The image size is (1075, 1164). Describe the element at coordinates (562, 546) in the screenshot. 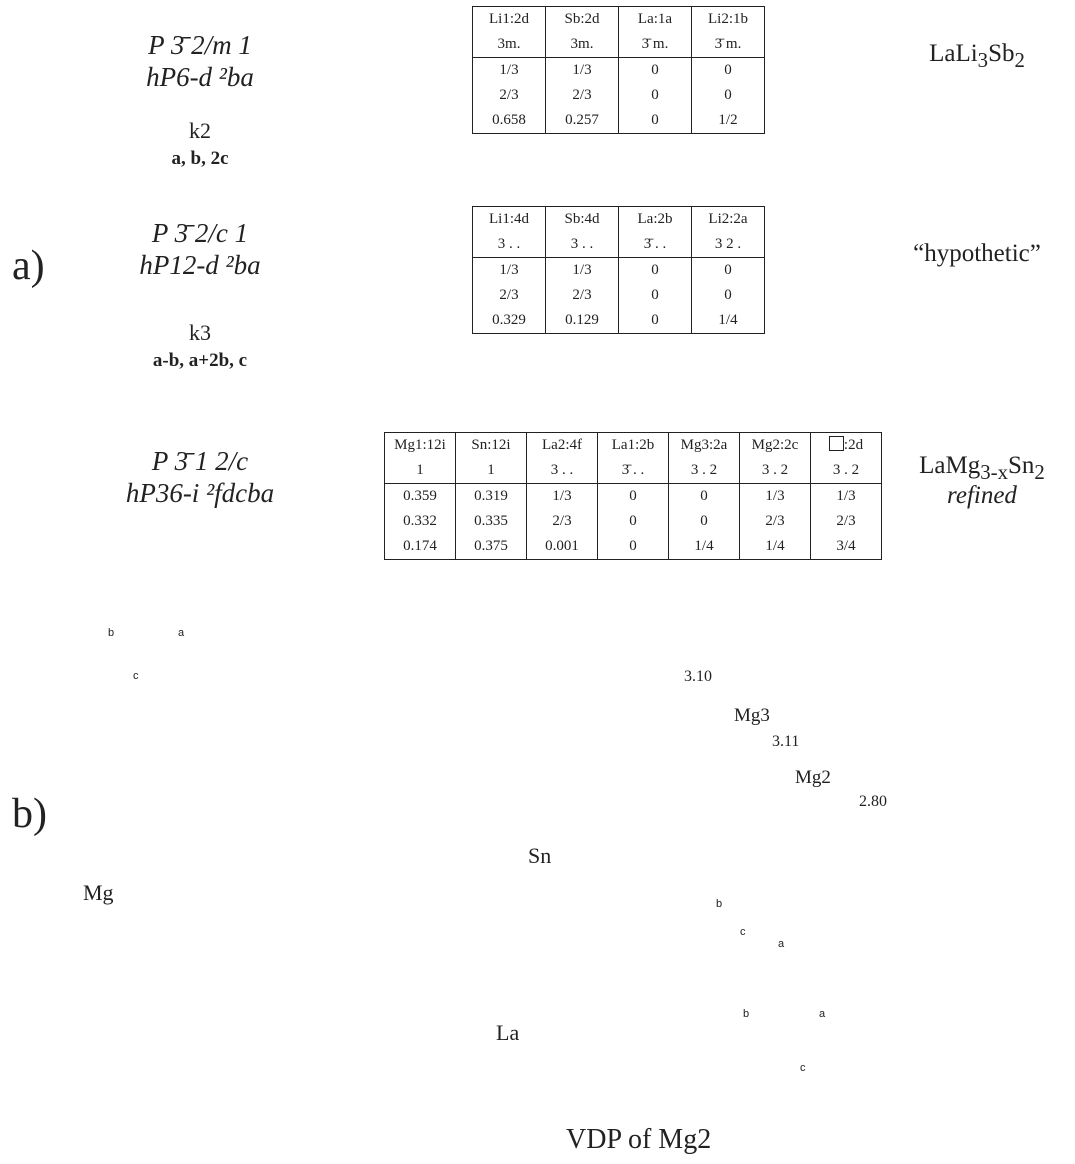

I see `coord-z: 0.001` at that location.